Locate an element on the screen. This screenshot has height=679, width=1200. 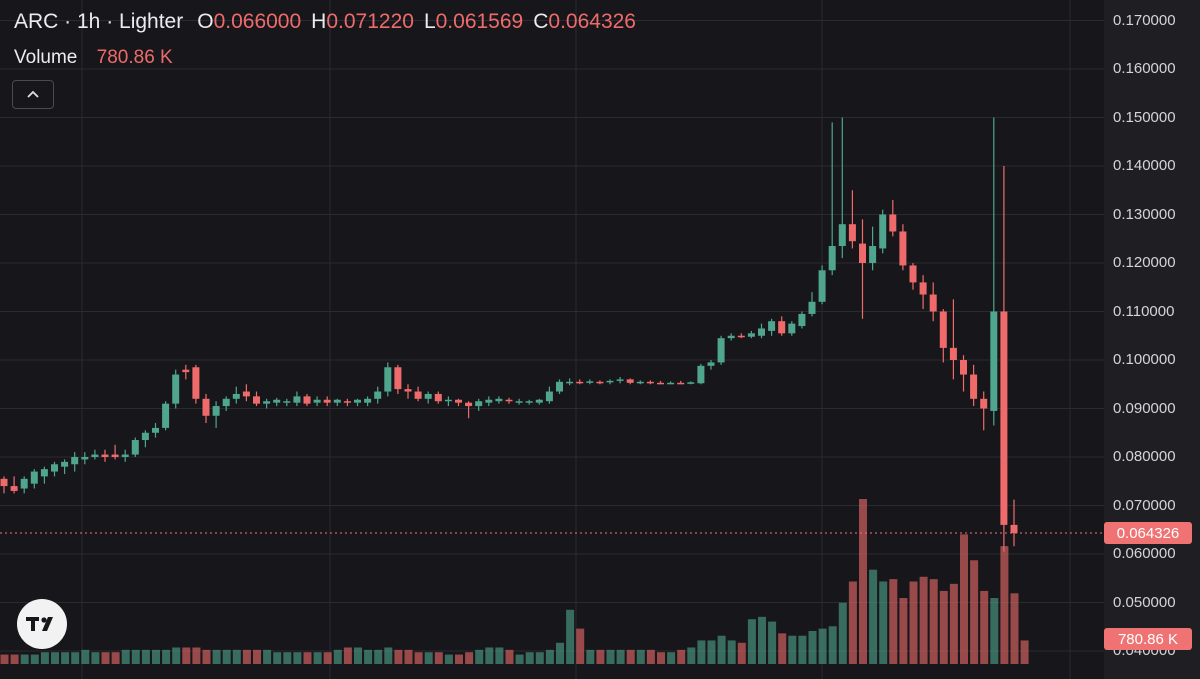
open-value: 0.066000 is located at coordinates (257, 21).